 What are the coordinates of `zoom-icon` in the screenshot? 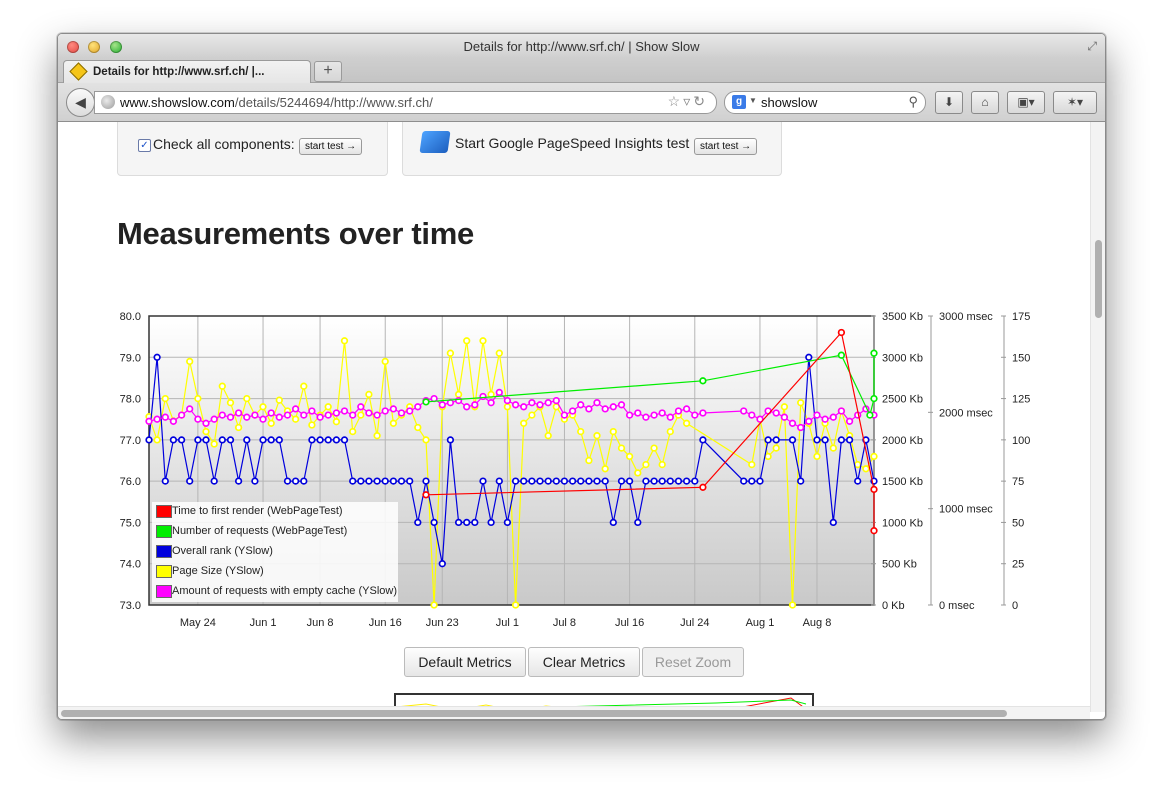 It's located at (115, 47).